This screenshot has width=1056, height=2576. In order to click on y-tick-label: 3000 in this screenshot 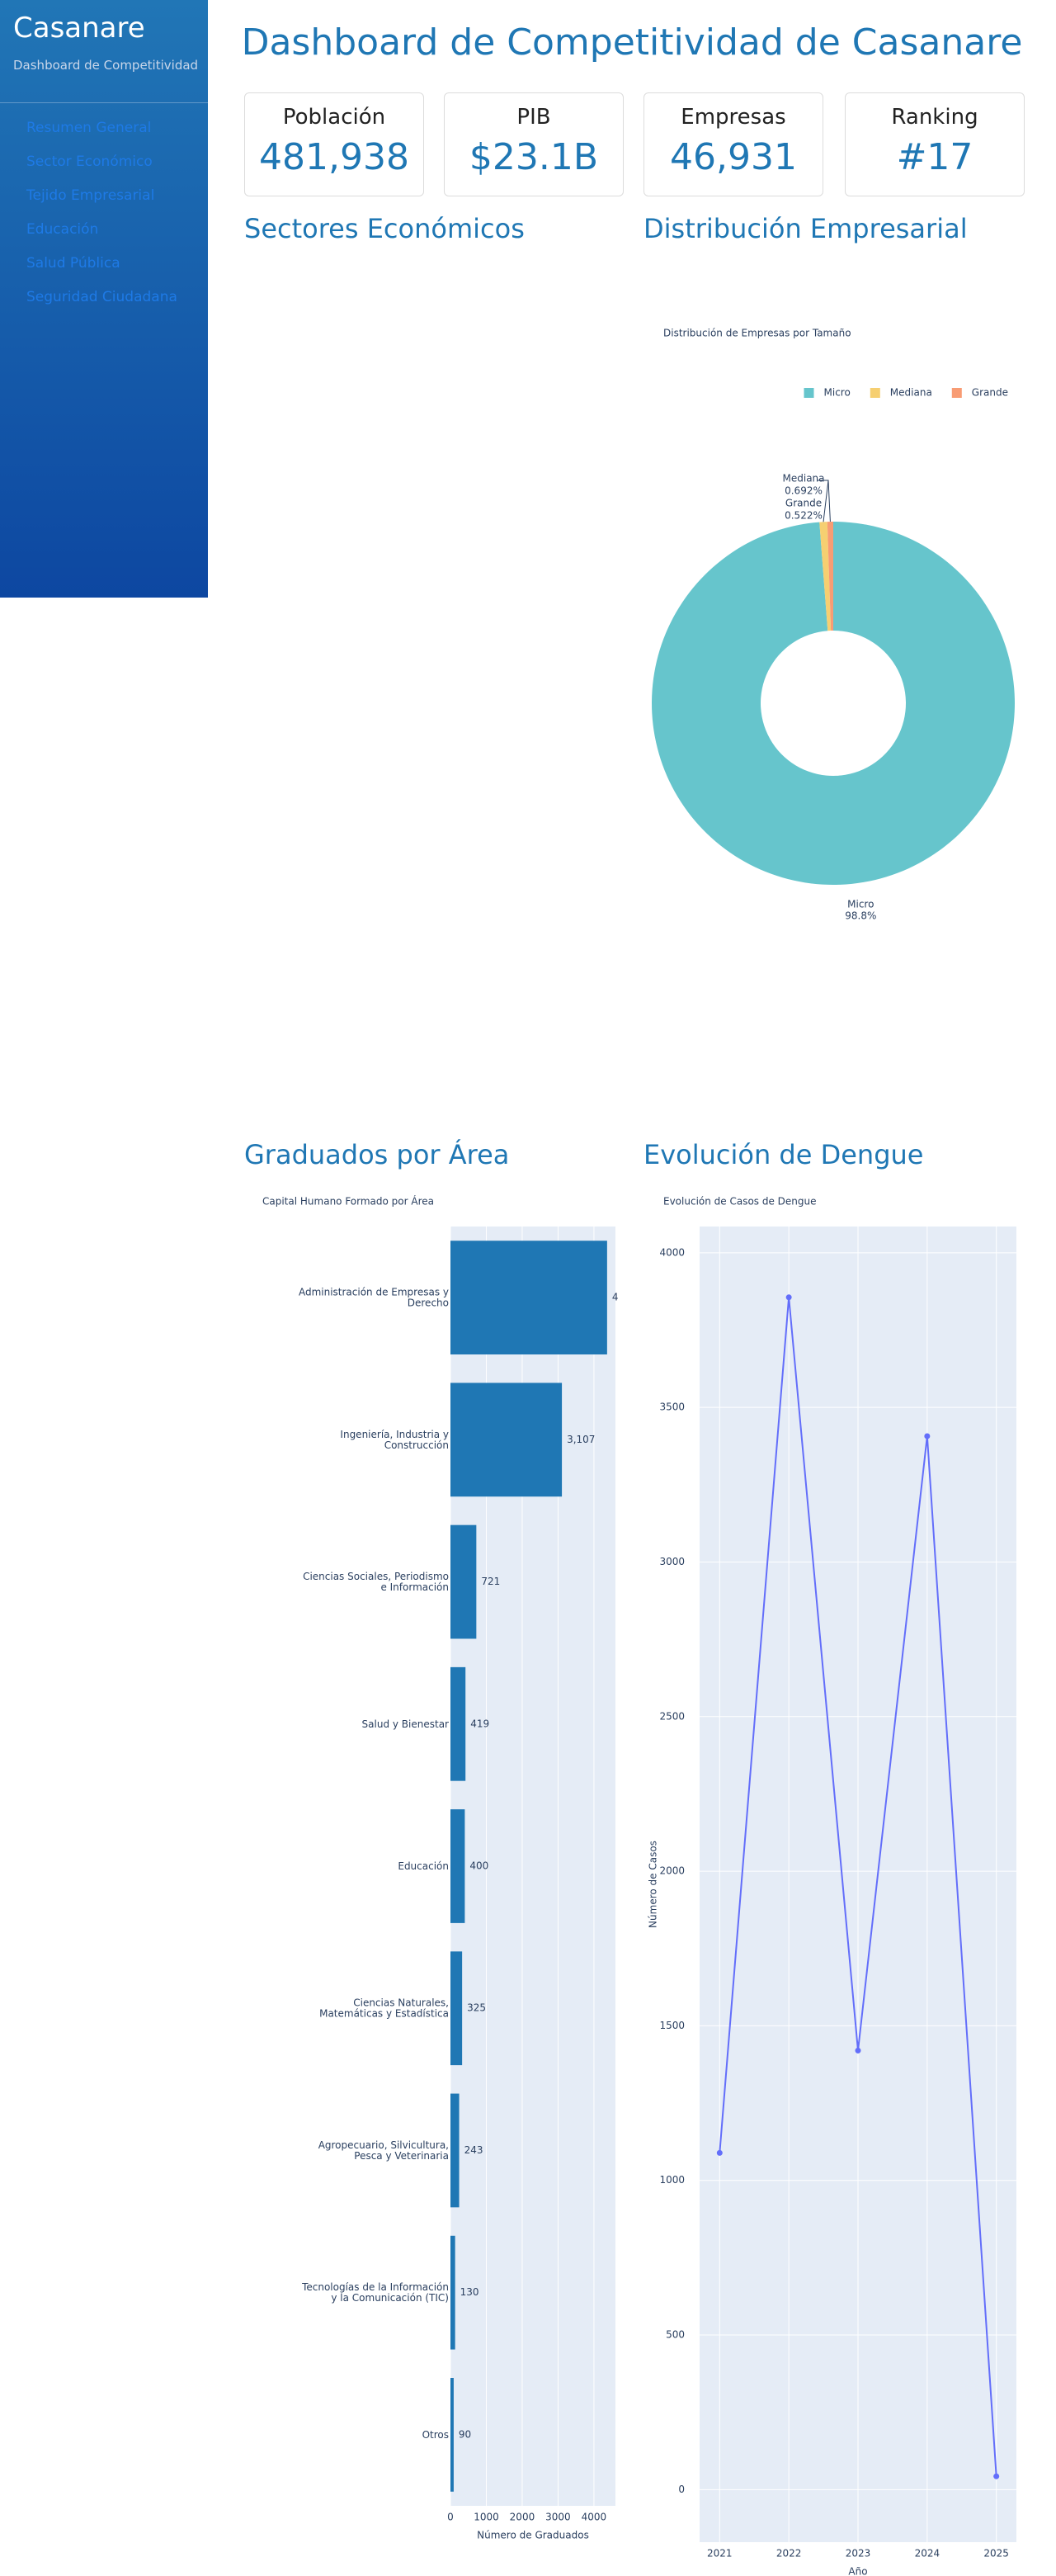, I will do `click(672, 1561)`.